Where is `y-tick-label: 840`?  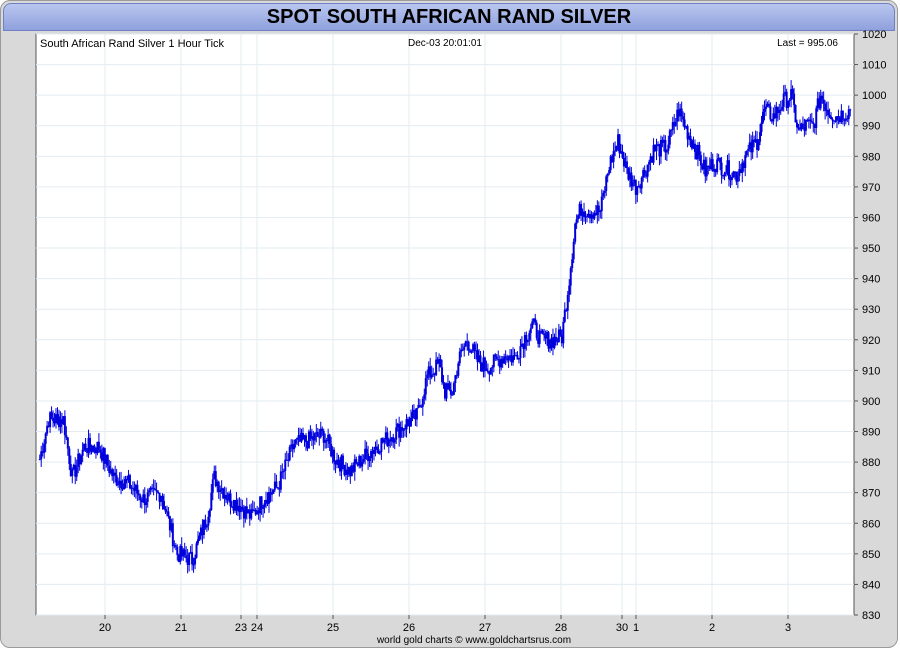
y-tick-label: 840 is located at coordinates (871, 585).